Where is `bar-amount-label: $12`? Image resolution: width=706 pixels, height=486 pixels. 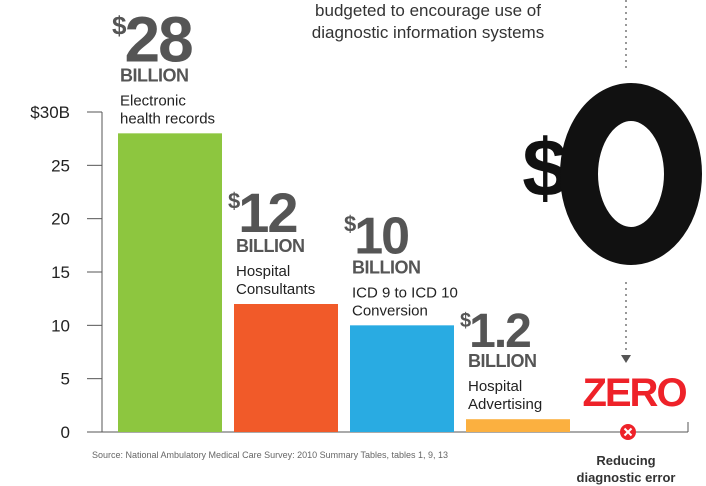
bar-amount-label: $12 is located at coordinates (262, 212).